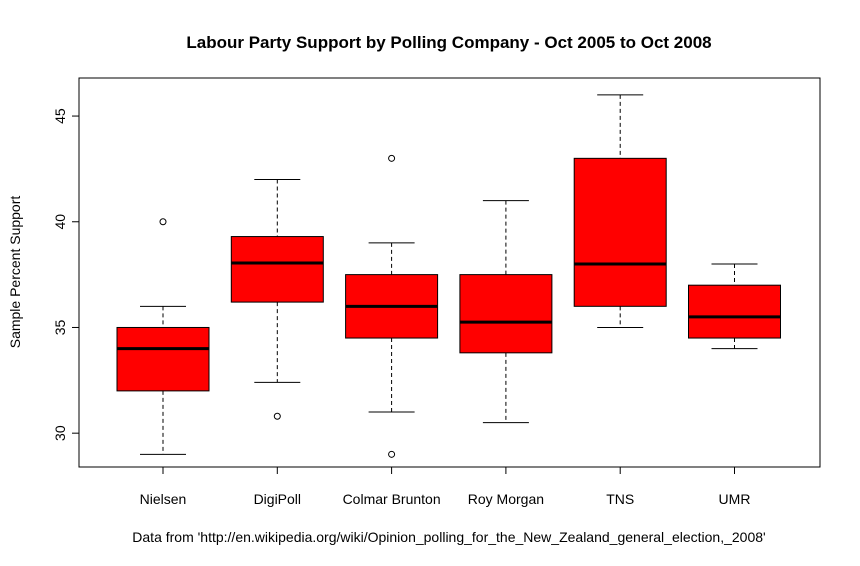 The width and height of the screenshot is (860, 566). I want to click on y-tick-label: 35, so click(60, 327).